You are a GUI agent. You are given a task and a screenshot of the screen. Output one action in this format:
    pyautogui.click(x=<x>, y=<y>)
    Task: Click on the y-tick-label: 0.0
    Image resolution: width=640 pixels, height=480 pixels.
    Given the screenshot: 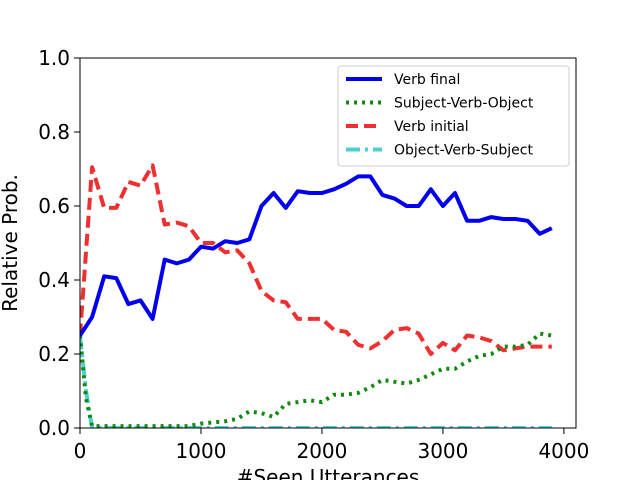 What is the action you would take?
    pyautogui.click(x=54, y=428)
    